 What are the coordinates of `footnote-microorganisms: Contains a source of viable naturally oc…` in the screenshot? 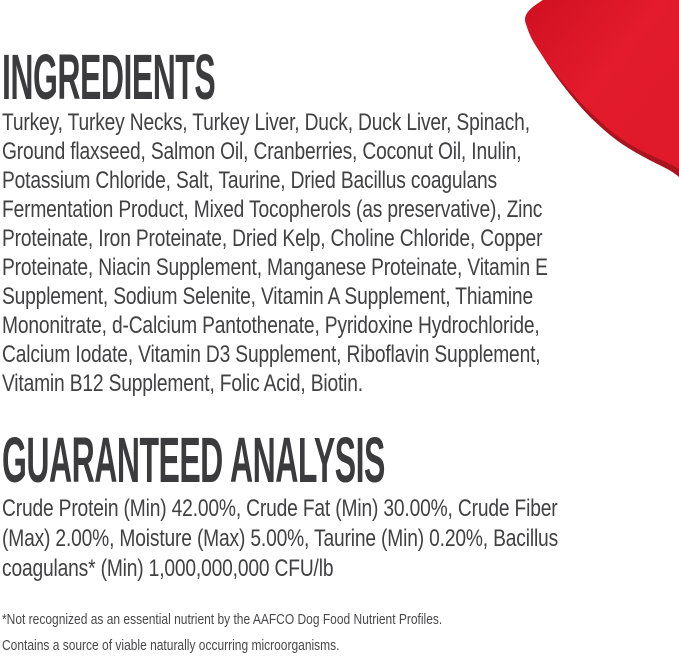 It's located at (171, 645).